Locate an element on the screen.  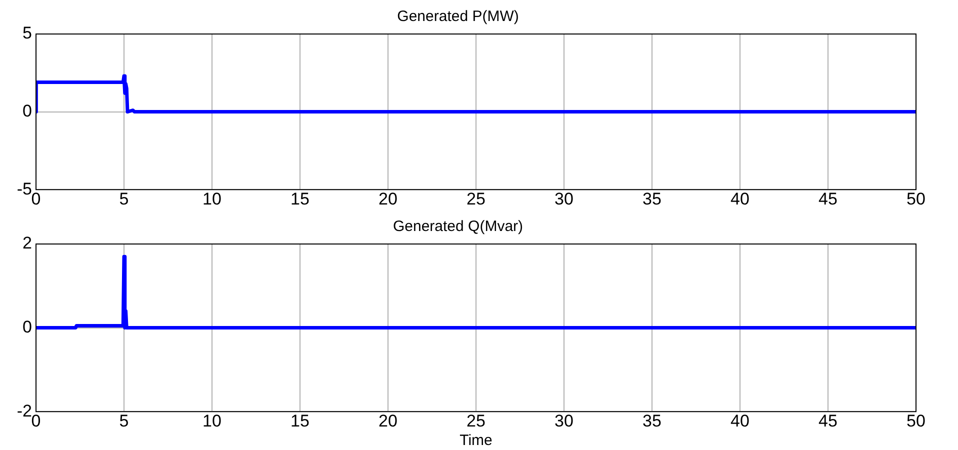
chart-title: Generated P(MW) is located at coordinates (458, 17).